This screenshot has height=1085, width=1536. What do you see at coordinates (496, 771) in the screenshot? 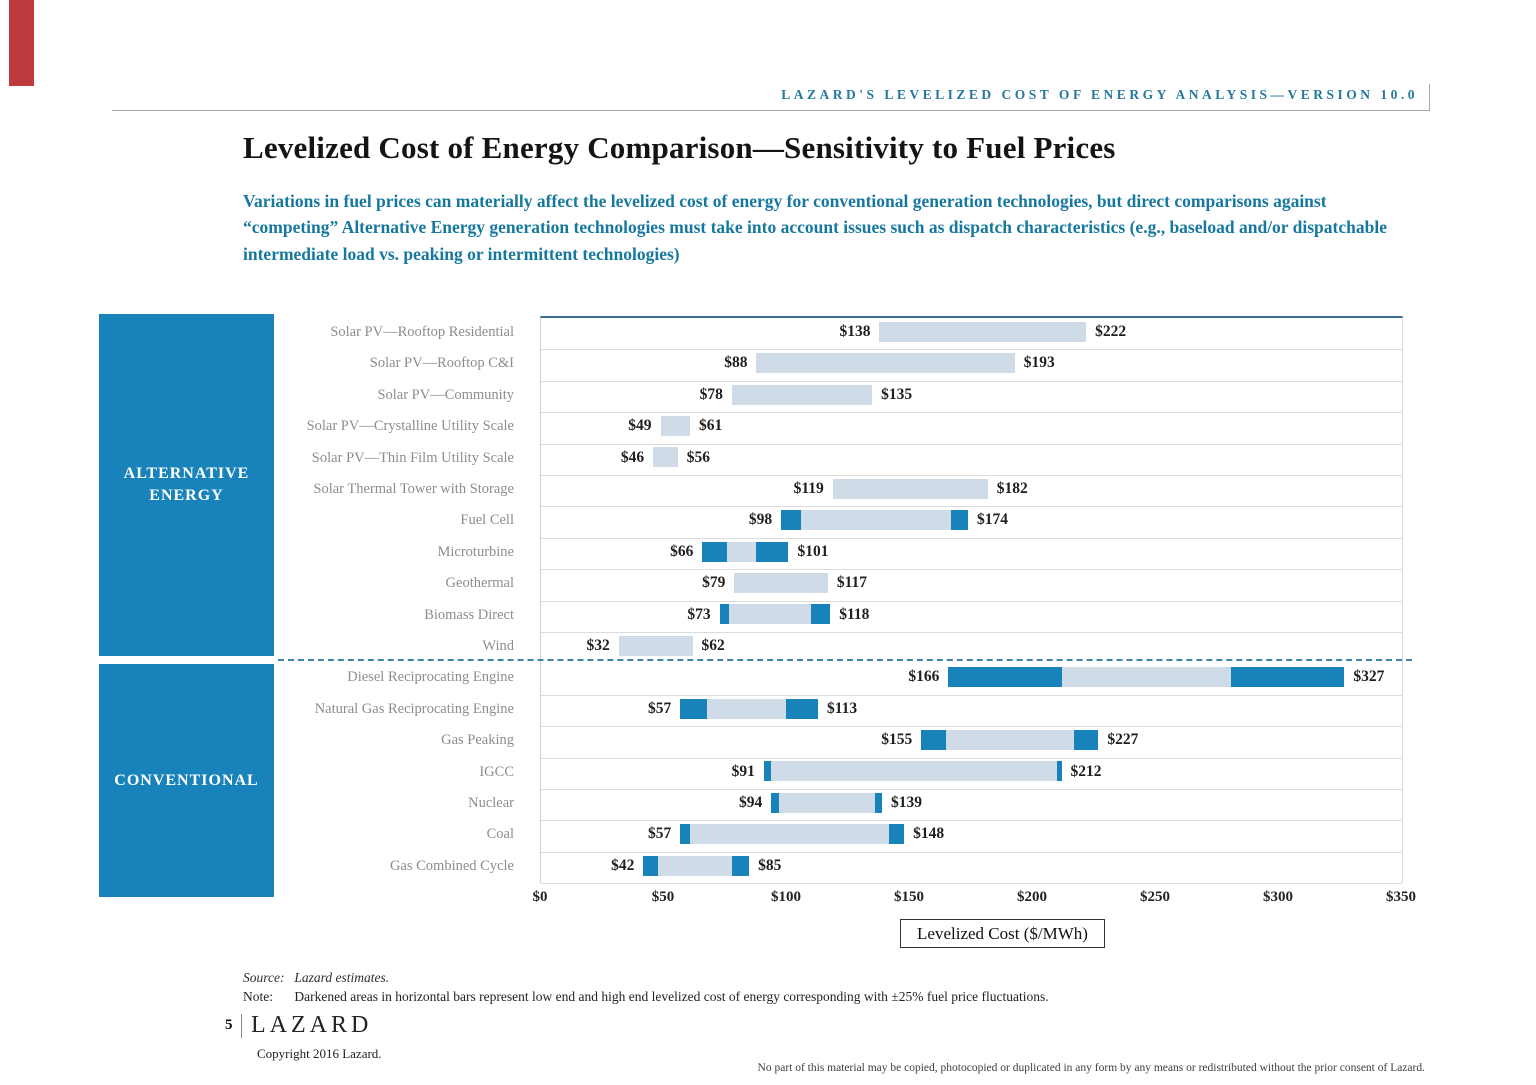
I see `row-label: IGCC` at bounding box center [496, 771].